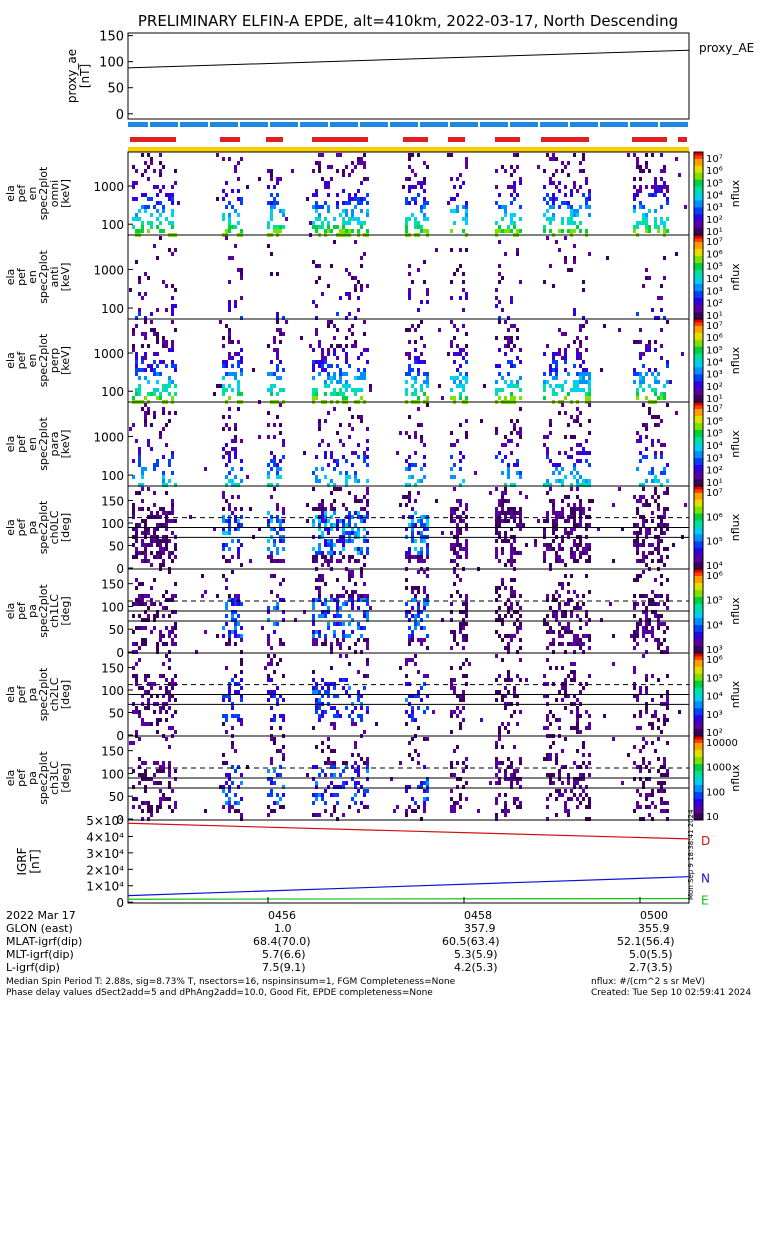  I want to click on ytick-label: 100, so click(112, 225).